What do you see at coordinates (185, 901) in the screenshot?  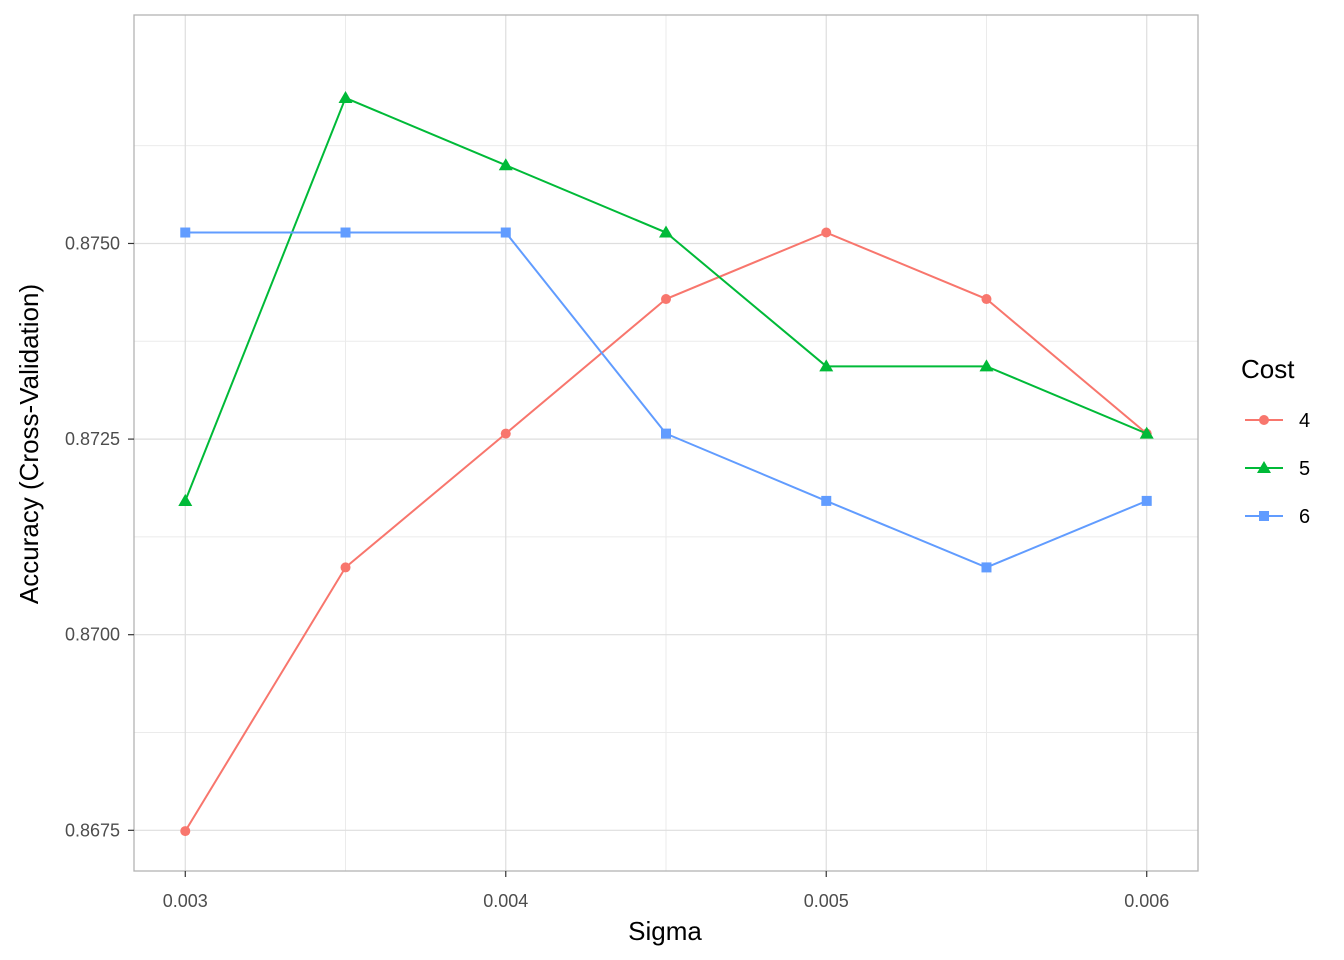 I see `x-tick-label: 0.003` at bounding box center [185, 901].